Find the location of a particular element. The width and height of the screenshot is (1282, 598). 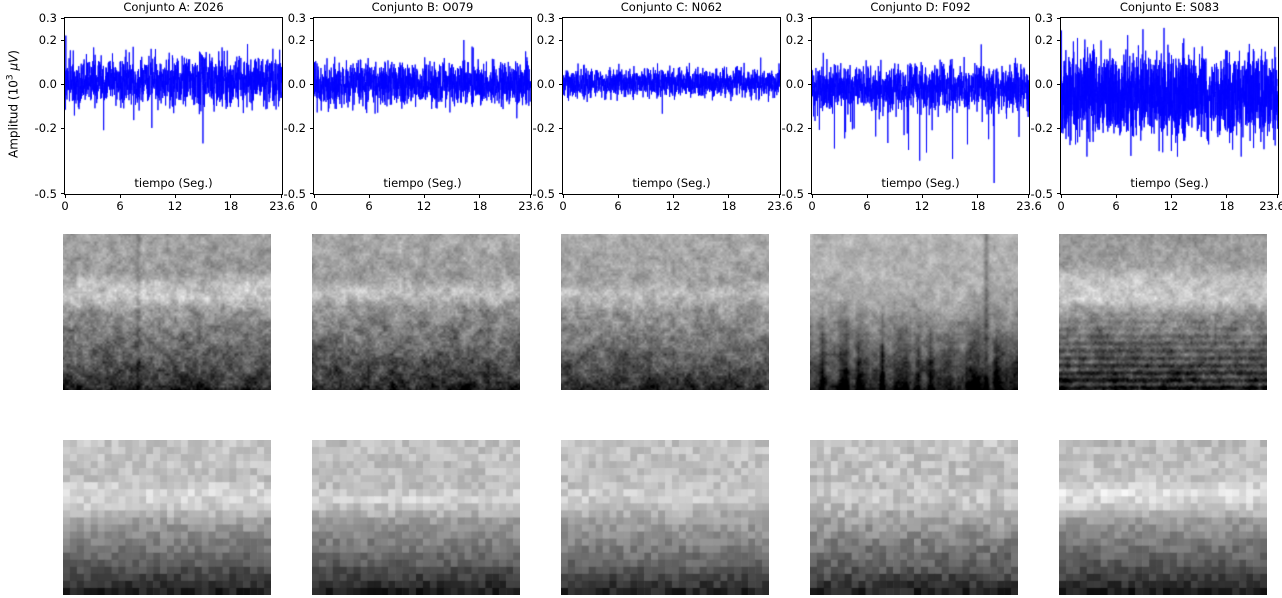

subplot-title: Conjunto C: N062 is located at coordinates (671, 7).